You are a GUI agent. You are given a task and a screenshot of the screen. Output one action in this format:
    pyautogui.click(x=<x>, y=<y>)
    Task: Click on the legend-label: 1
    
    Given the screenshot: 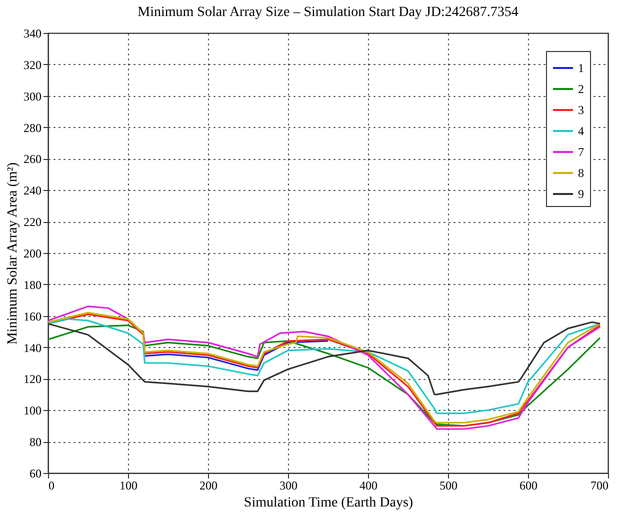 What is the action you would take?
    pyautogui.click(x=581, y=68)
    